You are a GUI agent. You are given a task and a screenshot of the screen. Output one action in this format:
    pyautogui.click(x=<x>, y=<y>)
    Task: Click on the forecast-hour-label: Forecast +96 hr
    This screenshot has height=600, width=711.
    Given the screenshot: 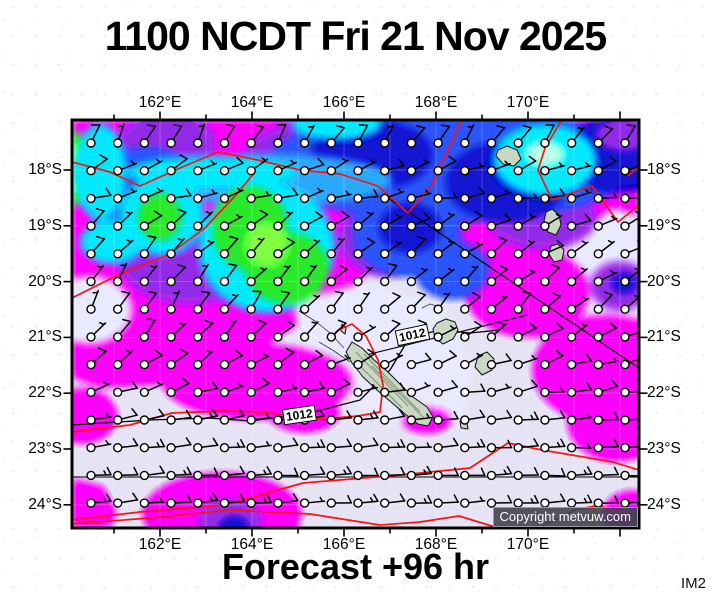 What is the action you would take?
    pyautogui.click(x=355, y=566)
    